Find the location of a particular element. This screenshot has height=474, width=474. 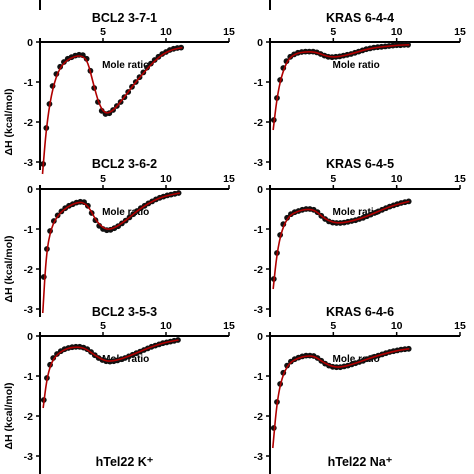

panel-htel22-na-: hTel22 Na⁺ is located at coordinates (331, 464).